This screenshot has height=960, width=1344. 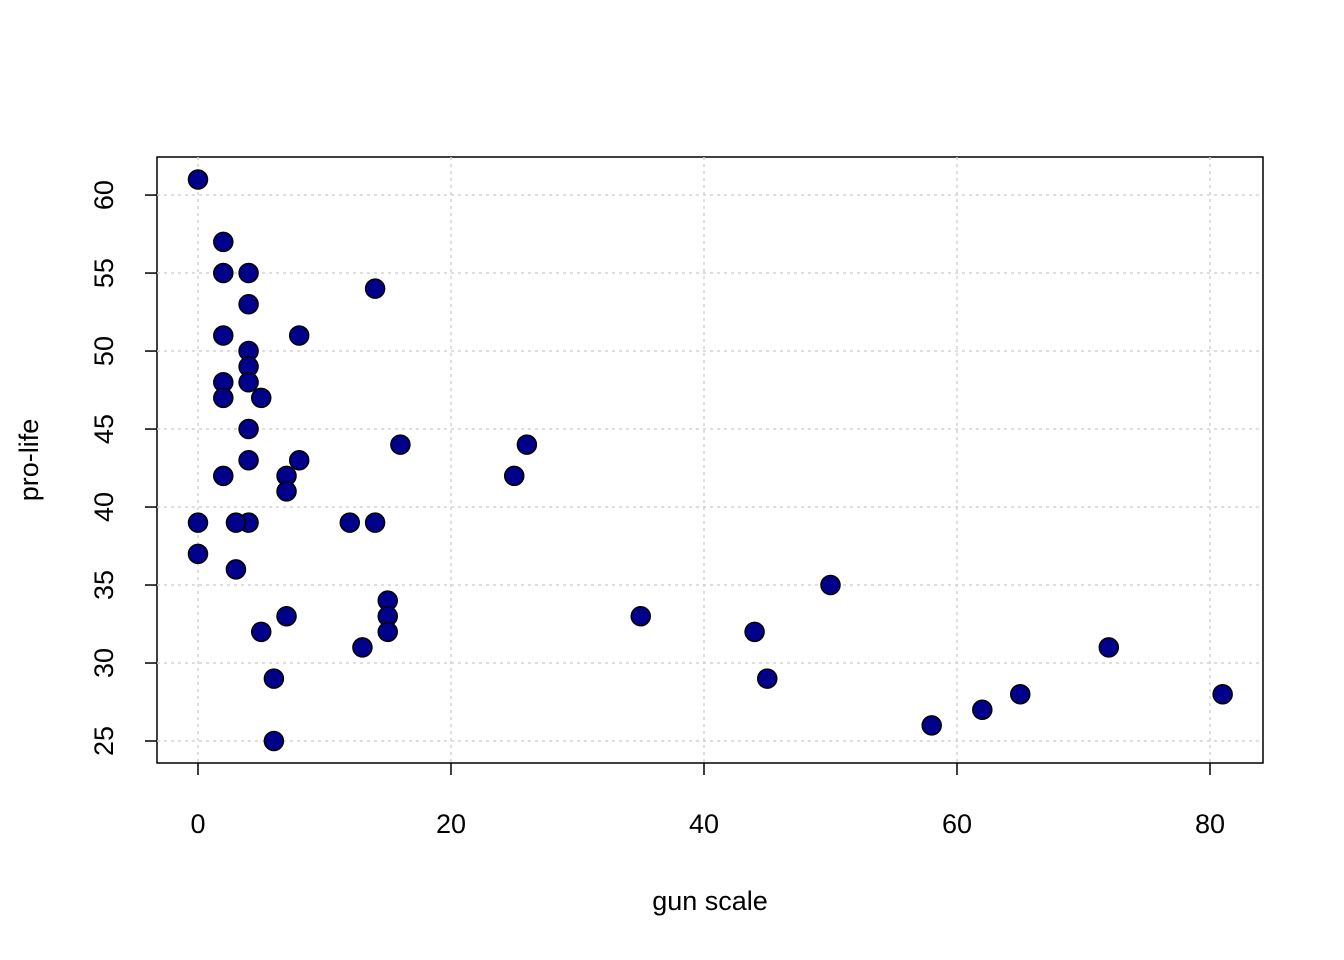 What do you see at coordinates (104, 273) in the screenshot?
I see `y-tick-label: 55` at bounding box center [104, 273].